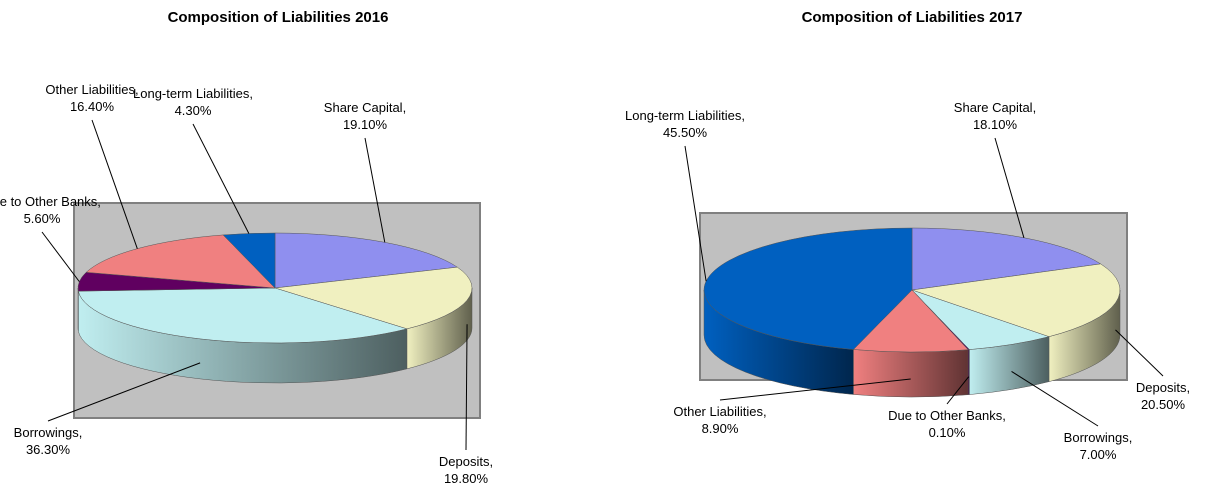 The height and width of the screenshot is (497, 1210). What do you see at coordinates (995, 116) in the screenshot?
I see `data-label: Share Capital, 18.10%` at bounding box center [995, 116].